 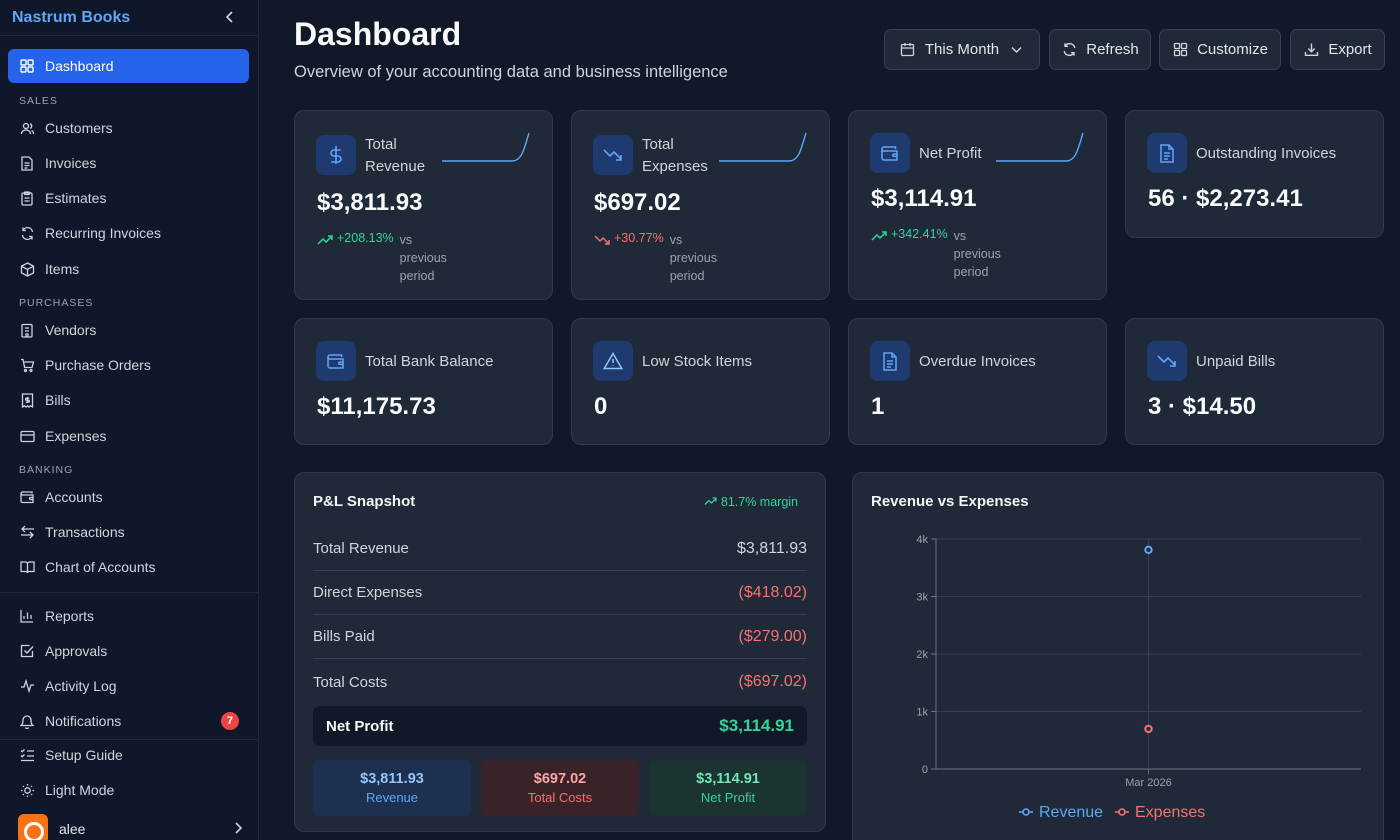 What do you see at coordinates (560, 726) in the screenshot?
I see `pl-net-profit-row: Net Profit $3,114.91` at bounding box center [560, 726].